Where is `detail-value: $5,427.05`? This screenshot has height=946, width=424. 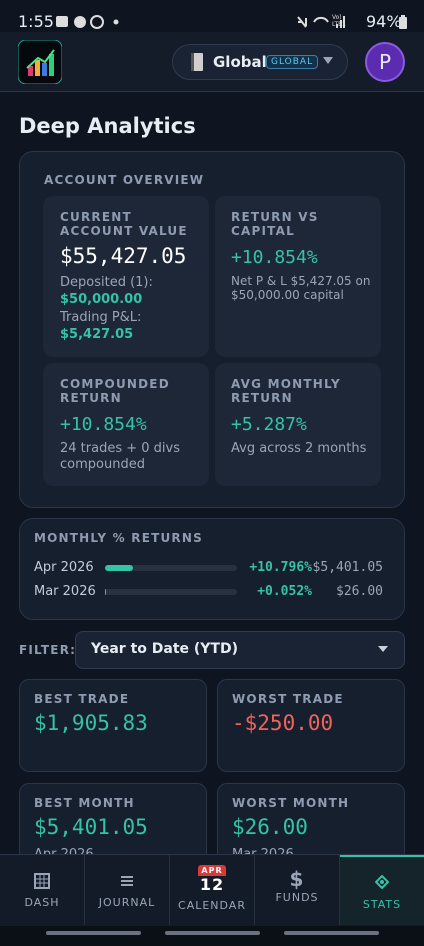 detail-value: $5,427.05 is located at coordinates (97, 334).